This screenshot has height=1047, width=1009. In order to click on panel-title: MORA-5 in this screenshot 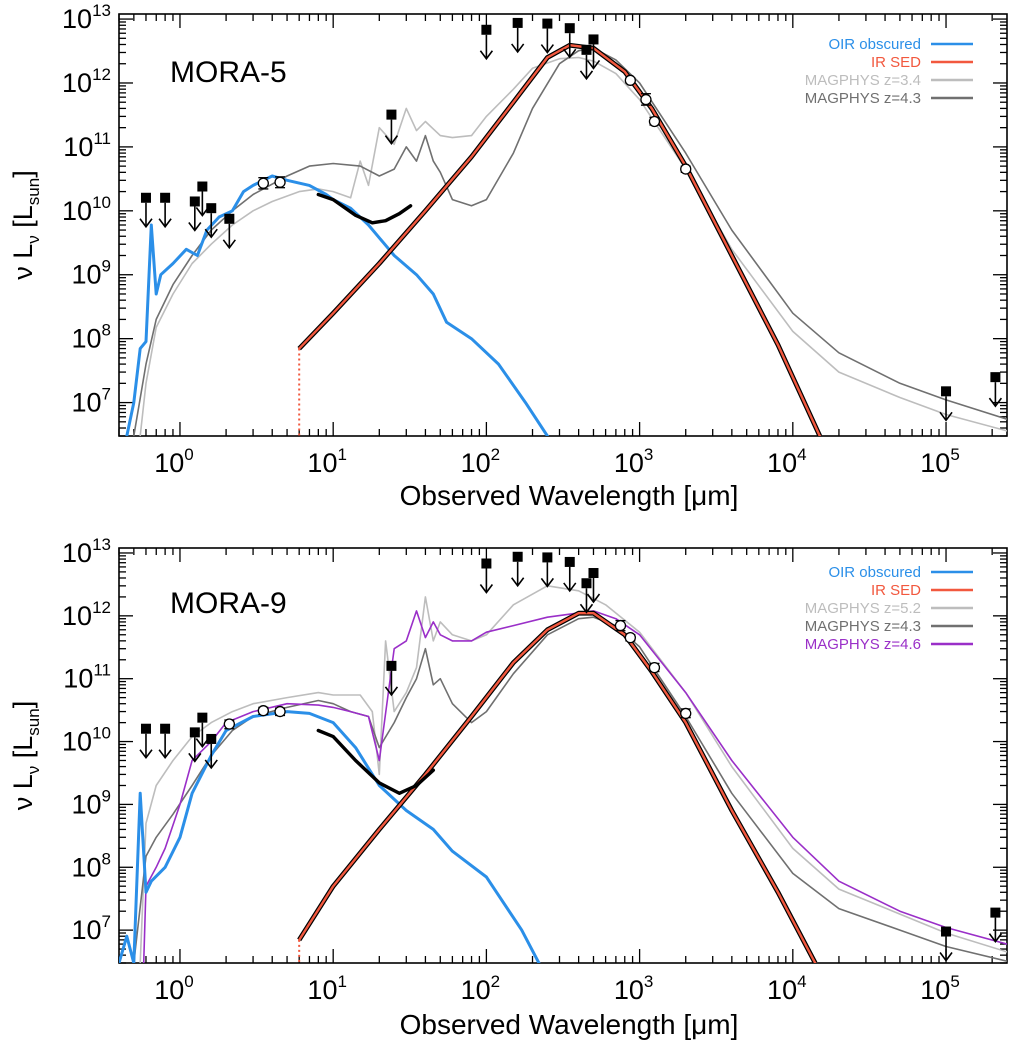, I will do `click(228, 72)`.